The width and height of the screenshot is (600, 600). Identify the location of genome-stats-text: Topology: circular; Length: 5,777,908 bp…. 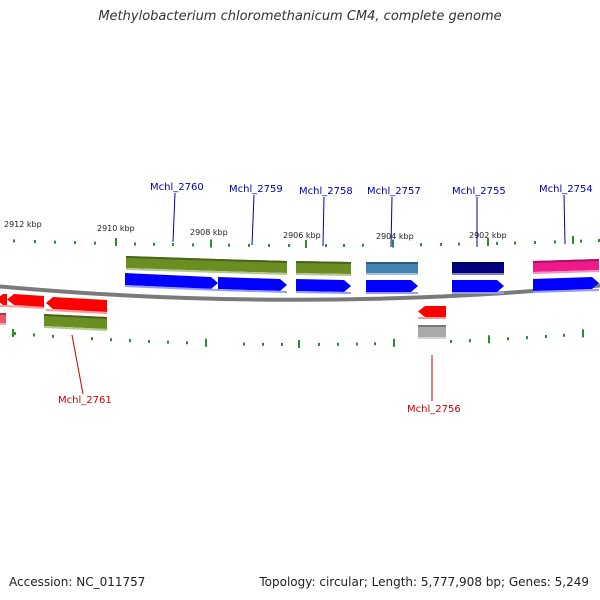
(424, 582).